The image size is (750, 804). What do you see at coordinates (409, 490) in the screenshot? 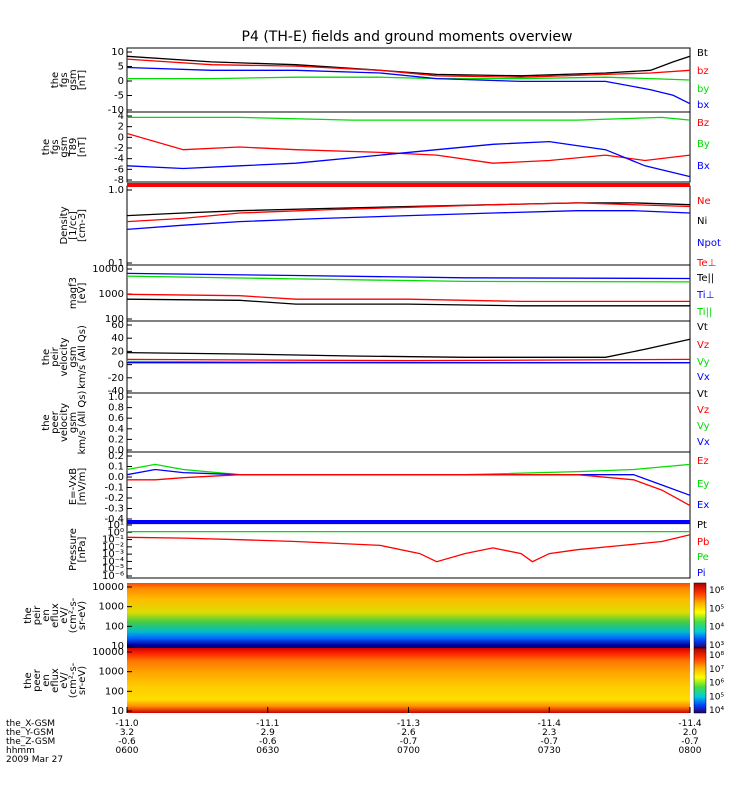
I see `series-line-Ez` at bounding box center [409, 490].